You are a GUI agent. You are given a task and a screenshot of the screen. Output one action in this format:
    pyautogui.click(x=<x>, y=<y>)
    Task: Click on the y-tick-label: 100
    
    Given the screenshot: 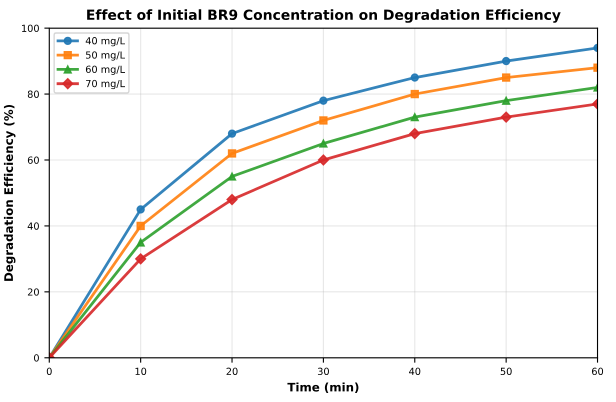 What is the action you would take?
    pyautogui.click(x=30, y=28)
    